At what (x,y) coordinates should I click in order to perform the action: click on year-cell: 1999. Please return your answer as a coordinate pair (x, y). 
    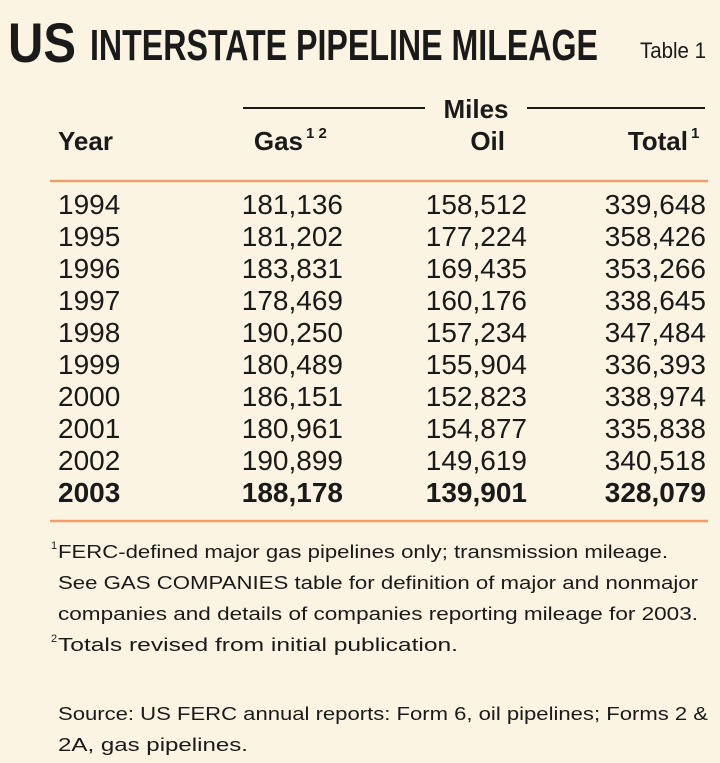
    Looking at the image, I should click on (89, 364).